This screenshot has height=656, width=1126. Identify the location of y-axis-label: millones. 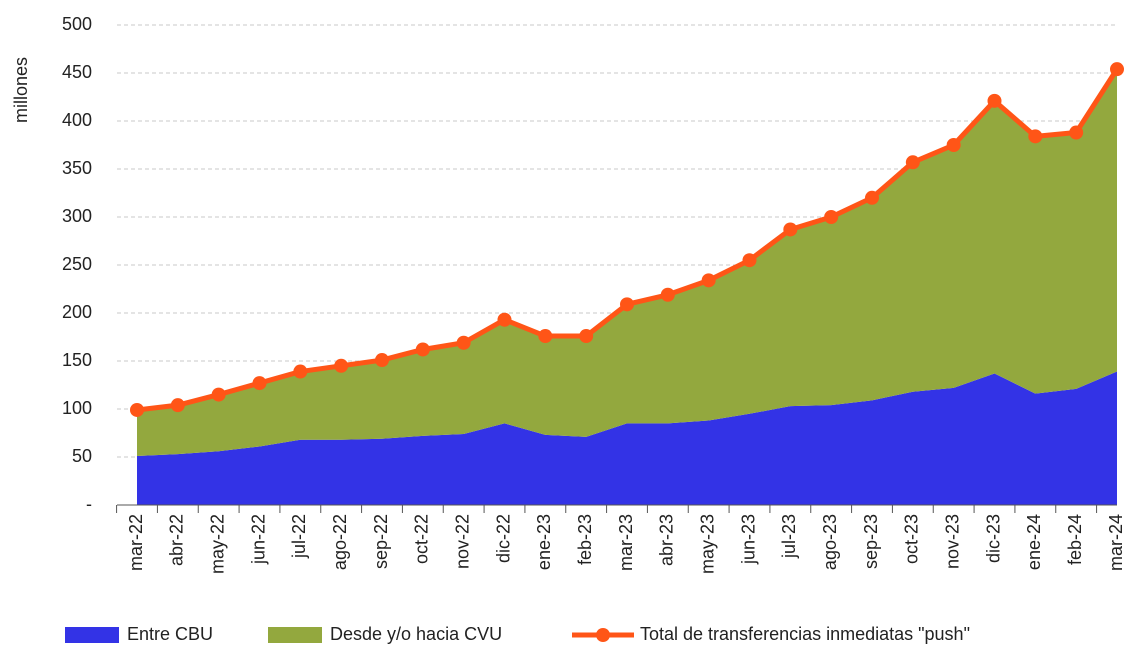
(21, 90).